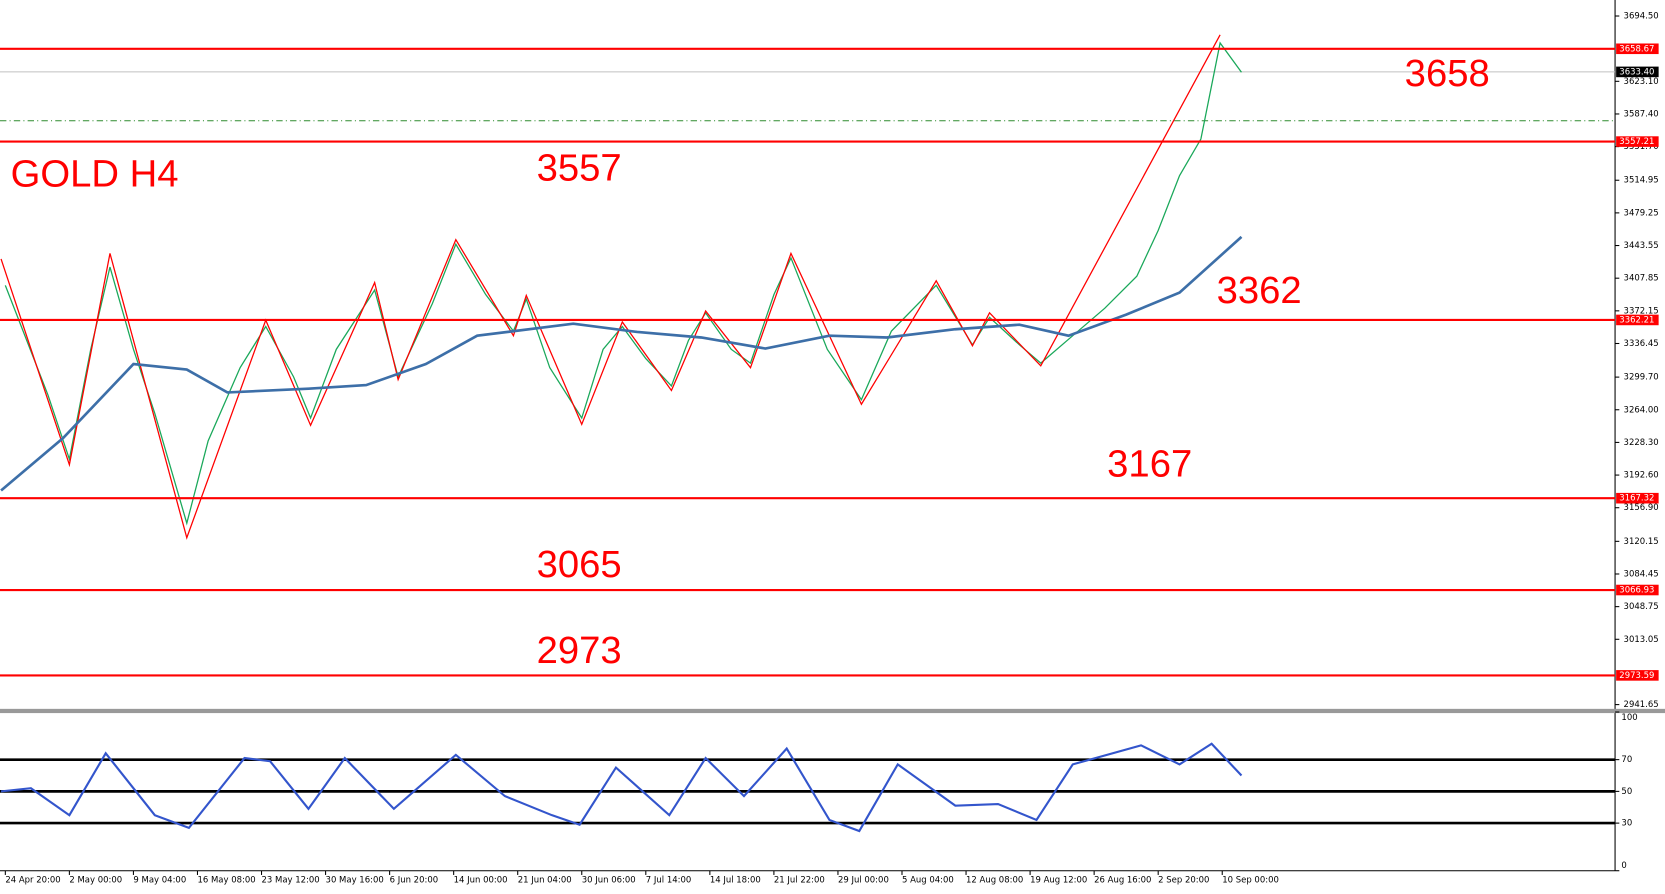  I want to click on x-tick-label: 6 Jun 20:00, so click(414, 880).